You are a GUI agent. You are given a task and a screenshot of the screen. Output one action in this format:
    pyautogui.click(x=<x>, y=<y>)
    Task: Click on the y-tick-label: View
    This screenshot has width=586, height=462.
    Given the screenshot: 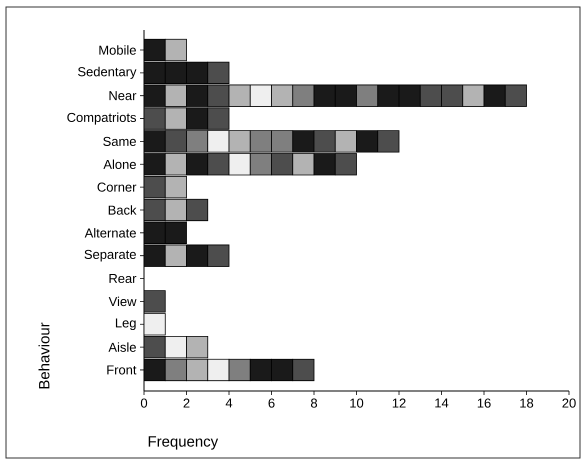 What is the action you would take?
    pyautogui.click(x=122, y=301)
    